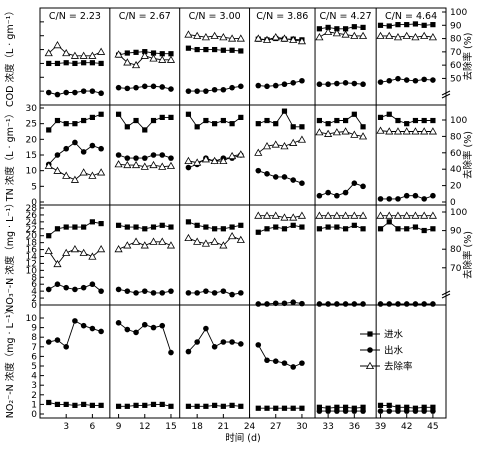  Describe the element at coordinates (34, 278) in the screenshot. I see `left-tick-label-no3-4: 8` at that location.